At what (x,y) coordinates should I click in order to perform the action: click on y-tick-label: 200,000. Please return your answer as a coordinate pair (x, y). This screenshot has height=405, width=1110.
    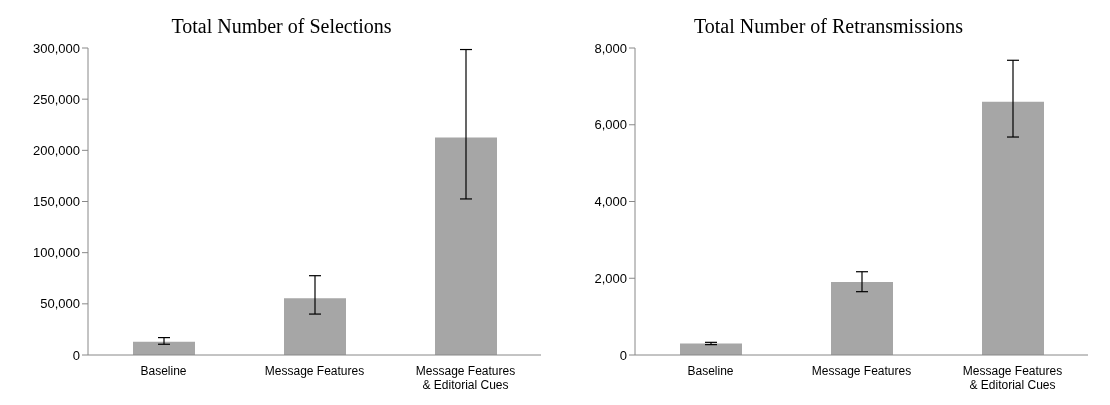
    Looking at the image, I should click on (56, 150).